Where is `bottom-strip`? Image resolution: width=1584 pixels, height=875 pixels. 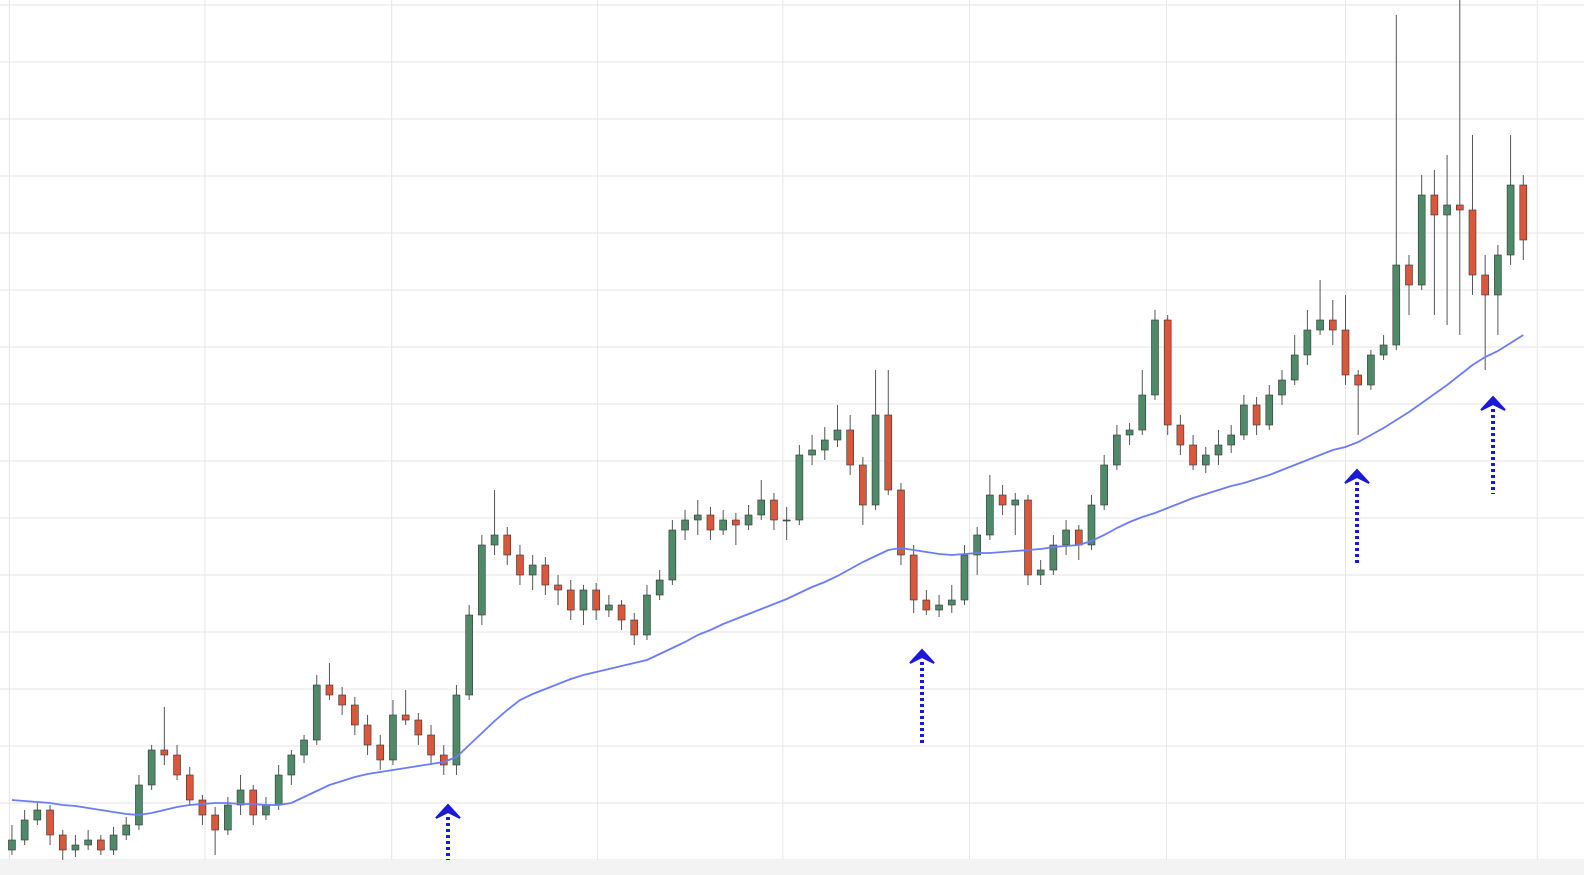 bottom-strip is located at coordinates (792, 867).